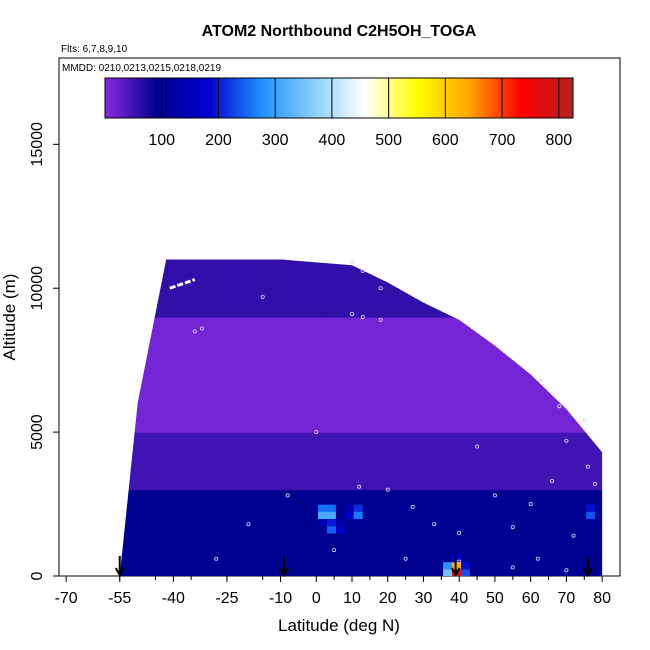  What do you see at coordinates (316, 598) in the screenshot?
I see `x-tick-label: 0` at bounding box center [316, 598].